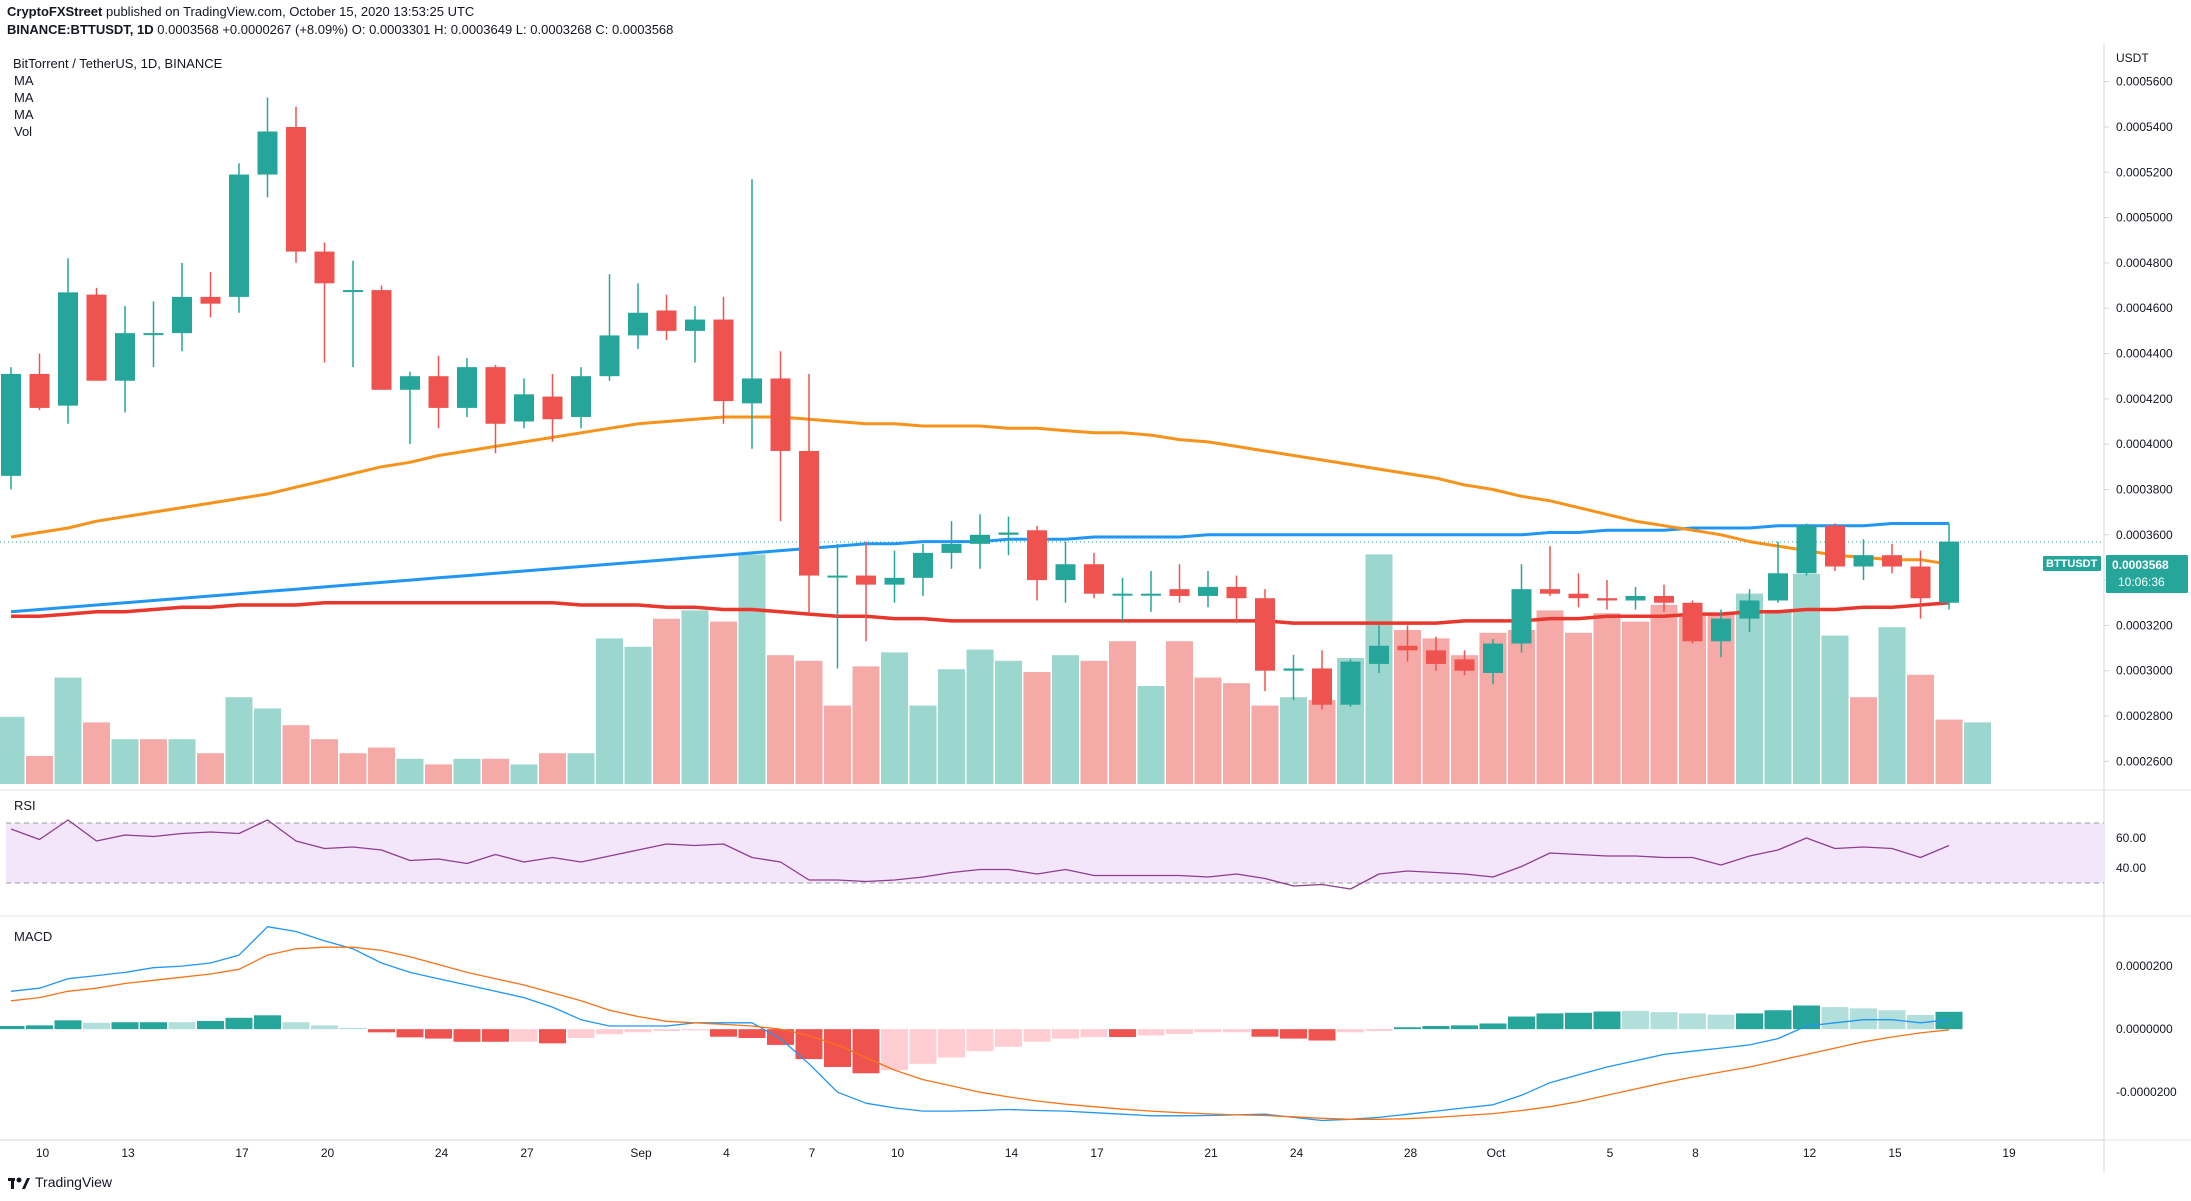  What do you see at coordinates (188, 29) in the screenshot?
I see `last-price: 0.0003568` at bounding box center [188, 29].